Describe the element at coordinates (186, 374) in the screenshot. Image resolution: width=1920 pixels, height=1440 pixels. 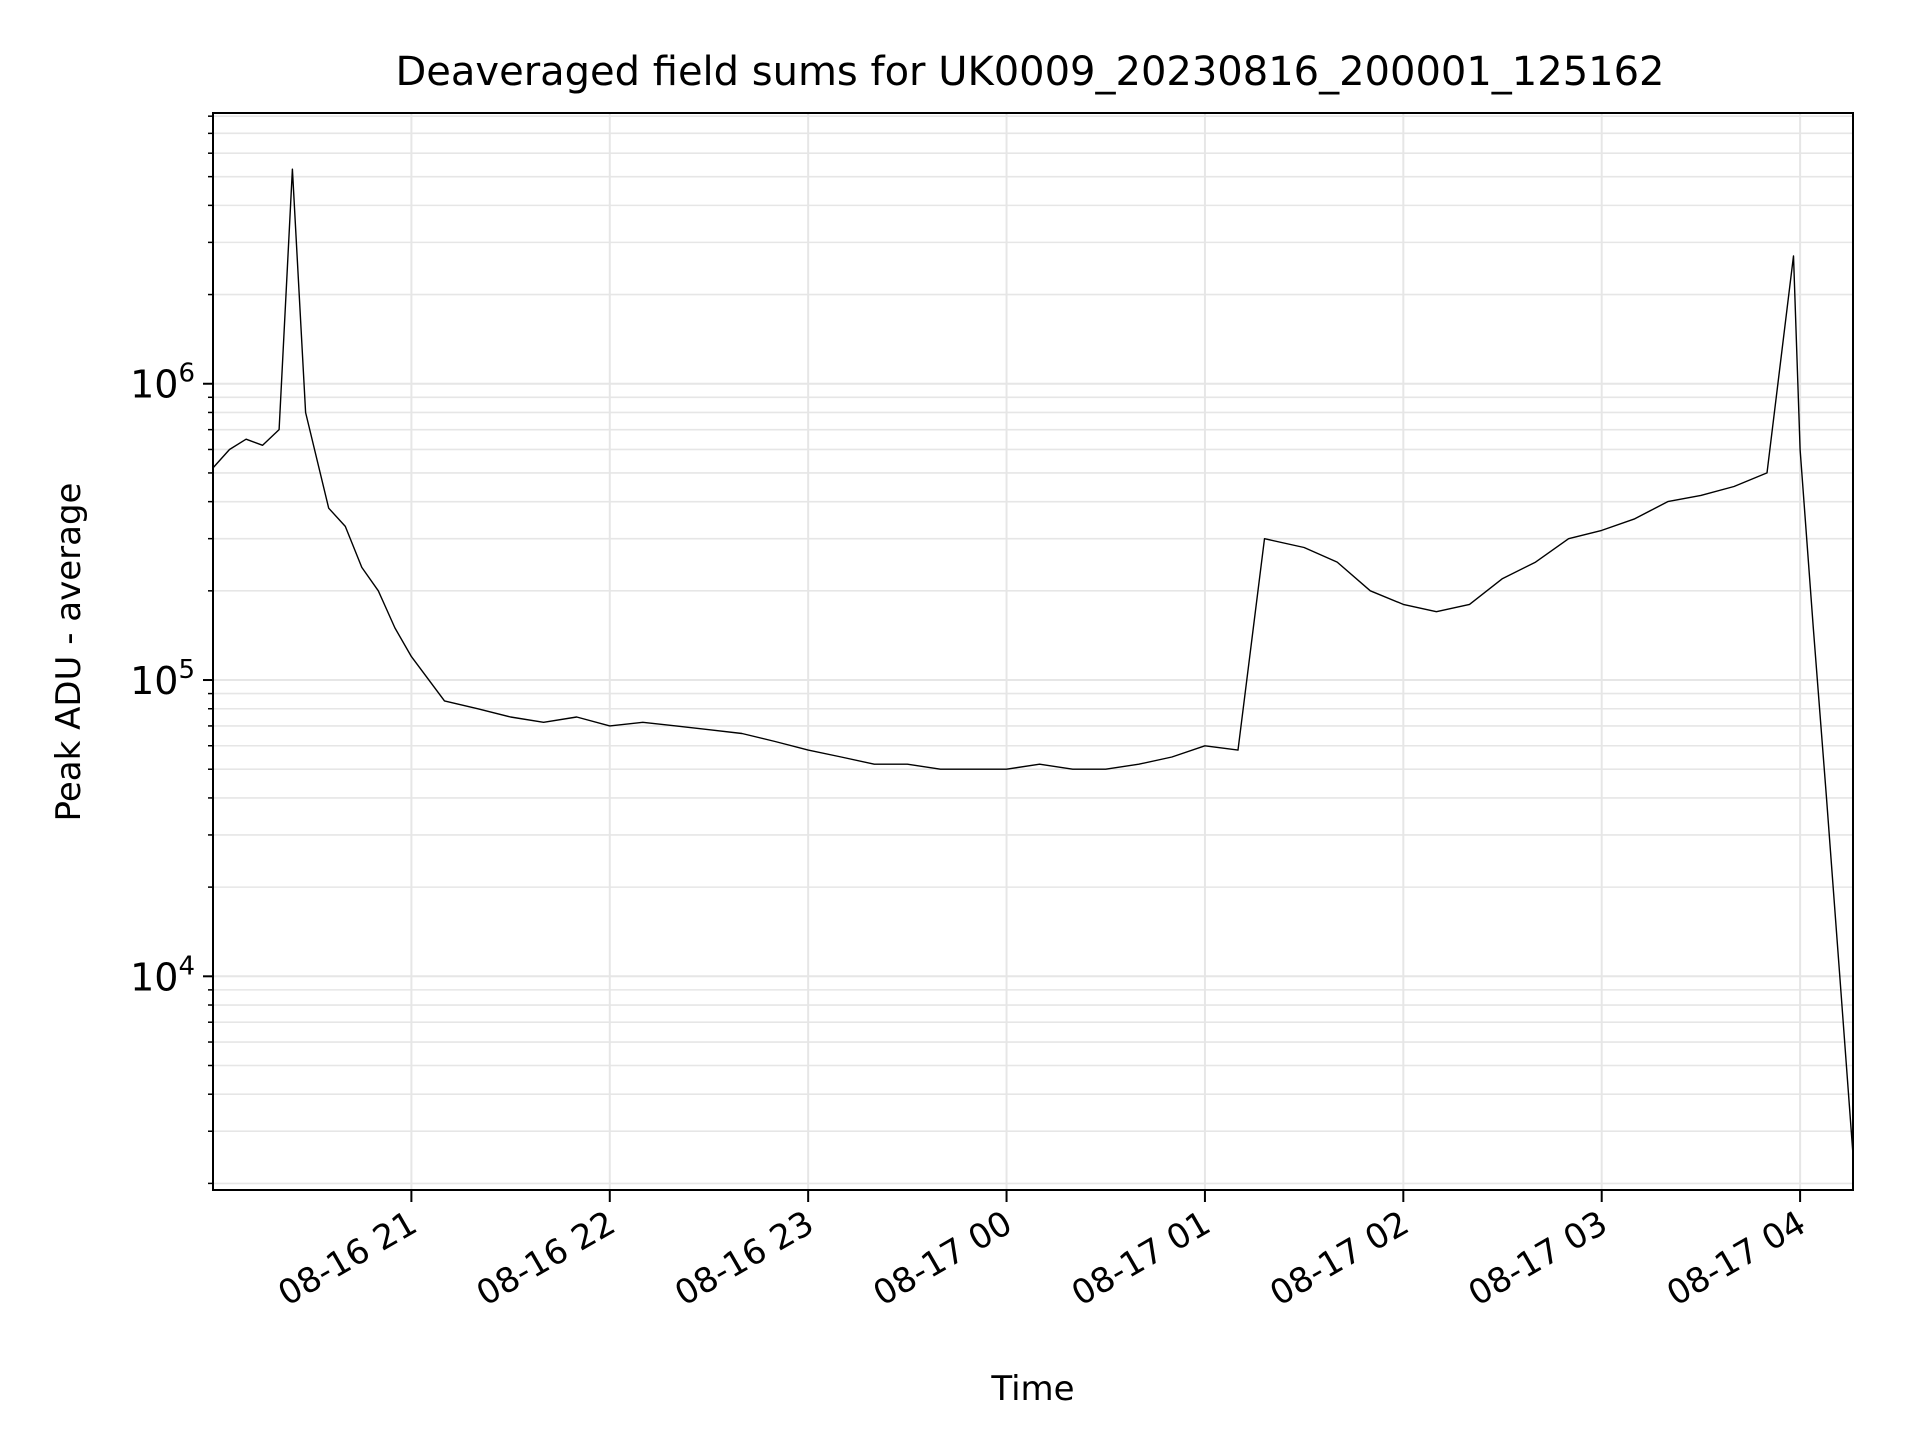
I see `y-tick-exponent: 6` at that location.